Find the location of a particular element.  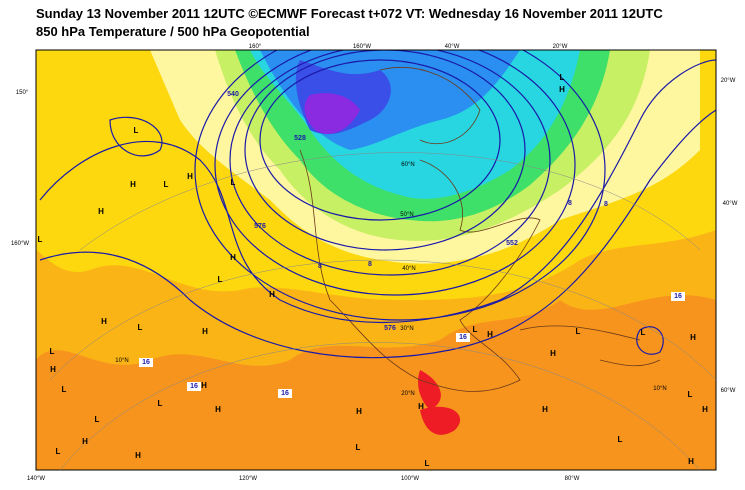

contour-label: 528 is located at coordinates (300, 138).